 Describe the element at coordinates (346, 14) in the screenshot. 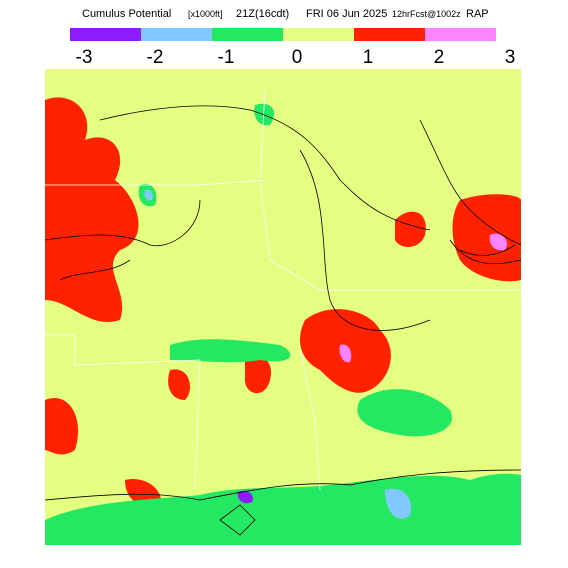

I see `date: FRI 06 Jun 2025` at that location.